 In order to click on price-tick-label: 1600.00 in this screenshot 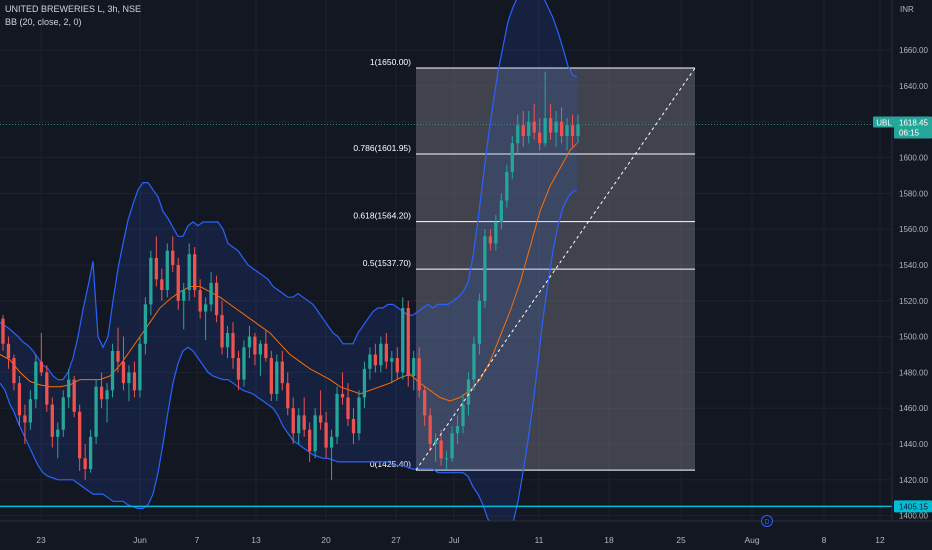, I will do `click(913, 158)`.